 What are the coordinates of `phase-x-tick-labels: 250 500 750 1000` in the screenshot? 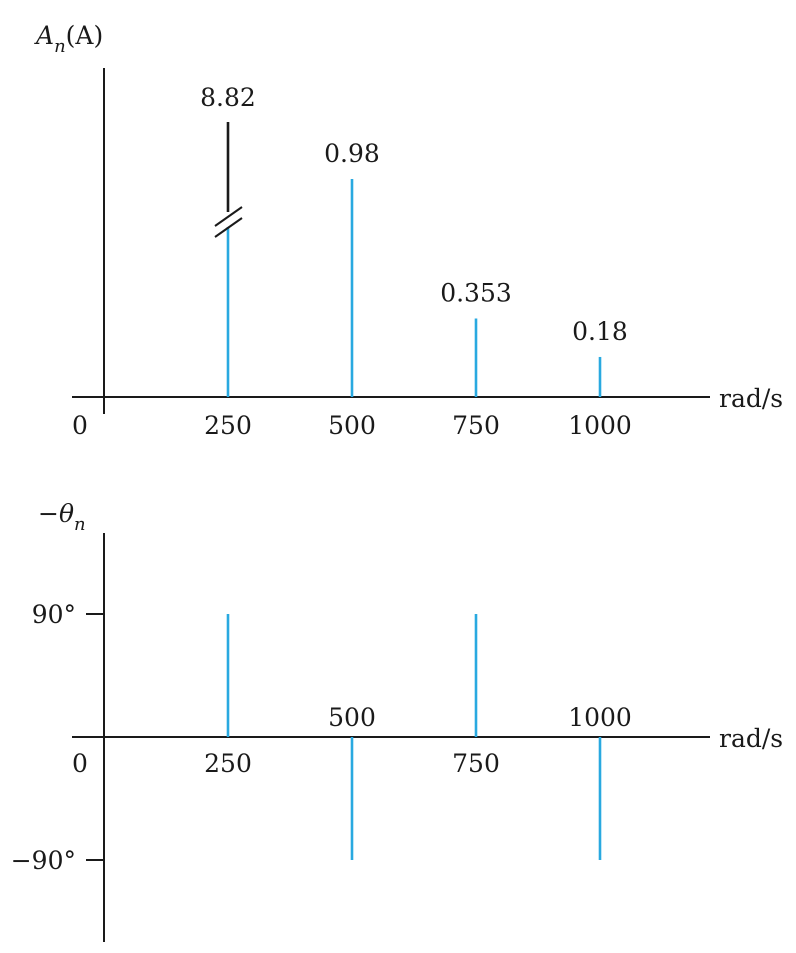 It's located at (418, 740).